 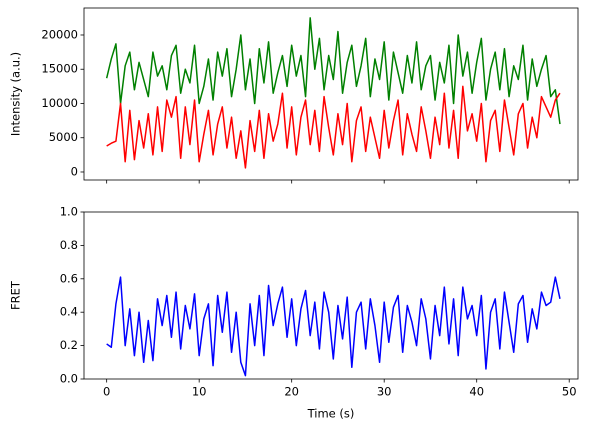 What do you see at coordinates (59, 69) in the screenshot?
I see `y-tick-label: 15000` at bounding box center [59, 69].